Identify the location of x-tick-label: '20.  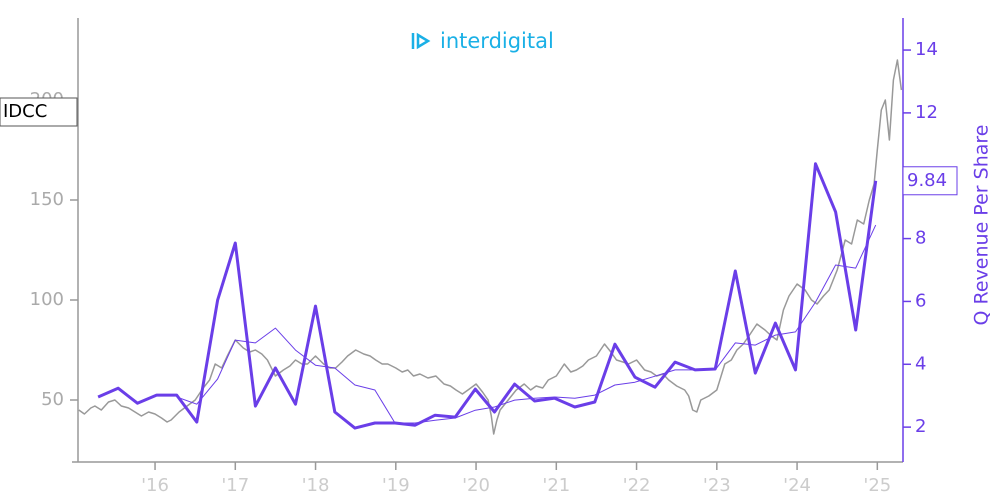
(476, 485).